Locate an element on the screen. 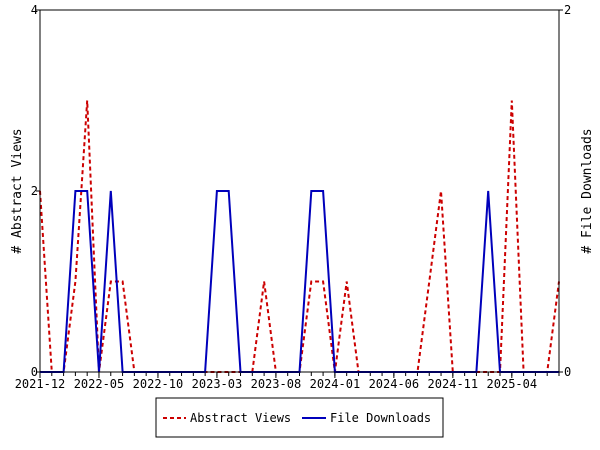 The width and height of the screenshot is (600, 450). y2-tick-label: 2 is located at coordinates (567, 10).